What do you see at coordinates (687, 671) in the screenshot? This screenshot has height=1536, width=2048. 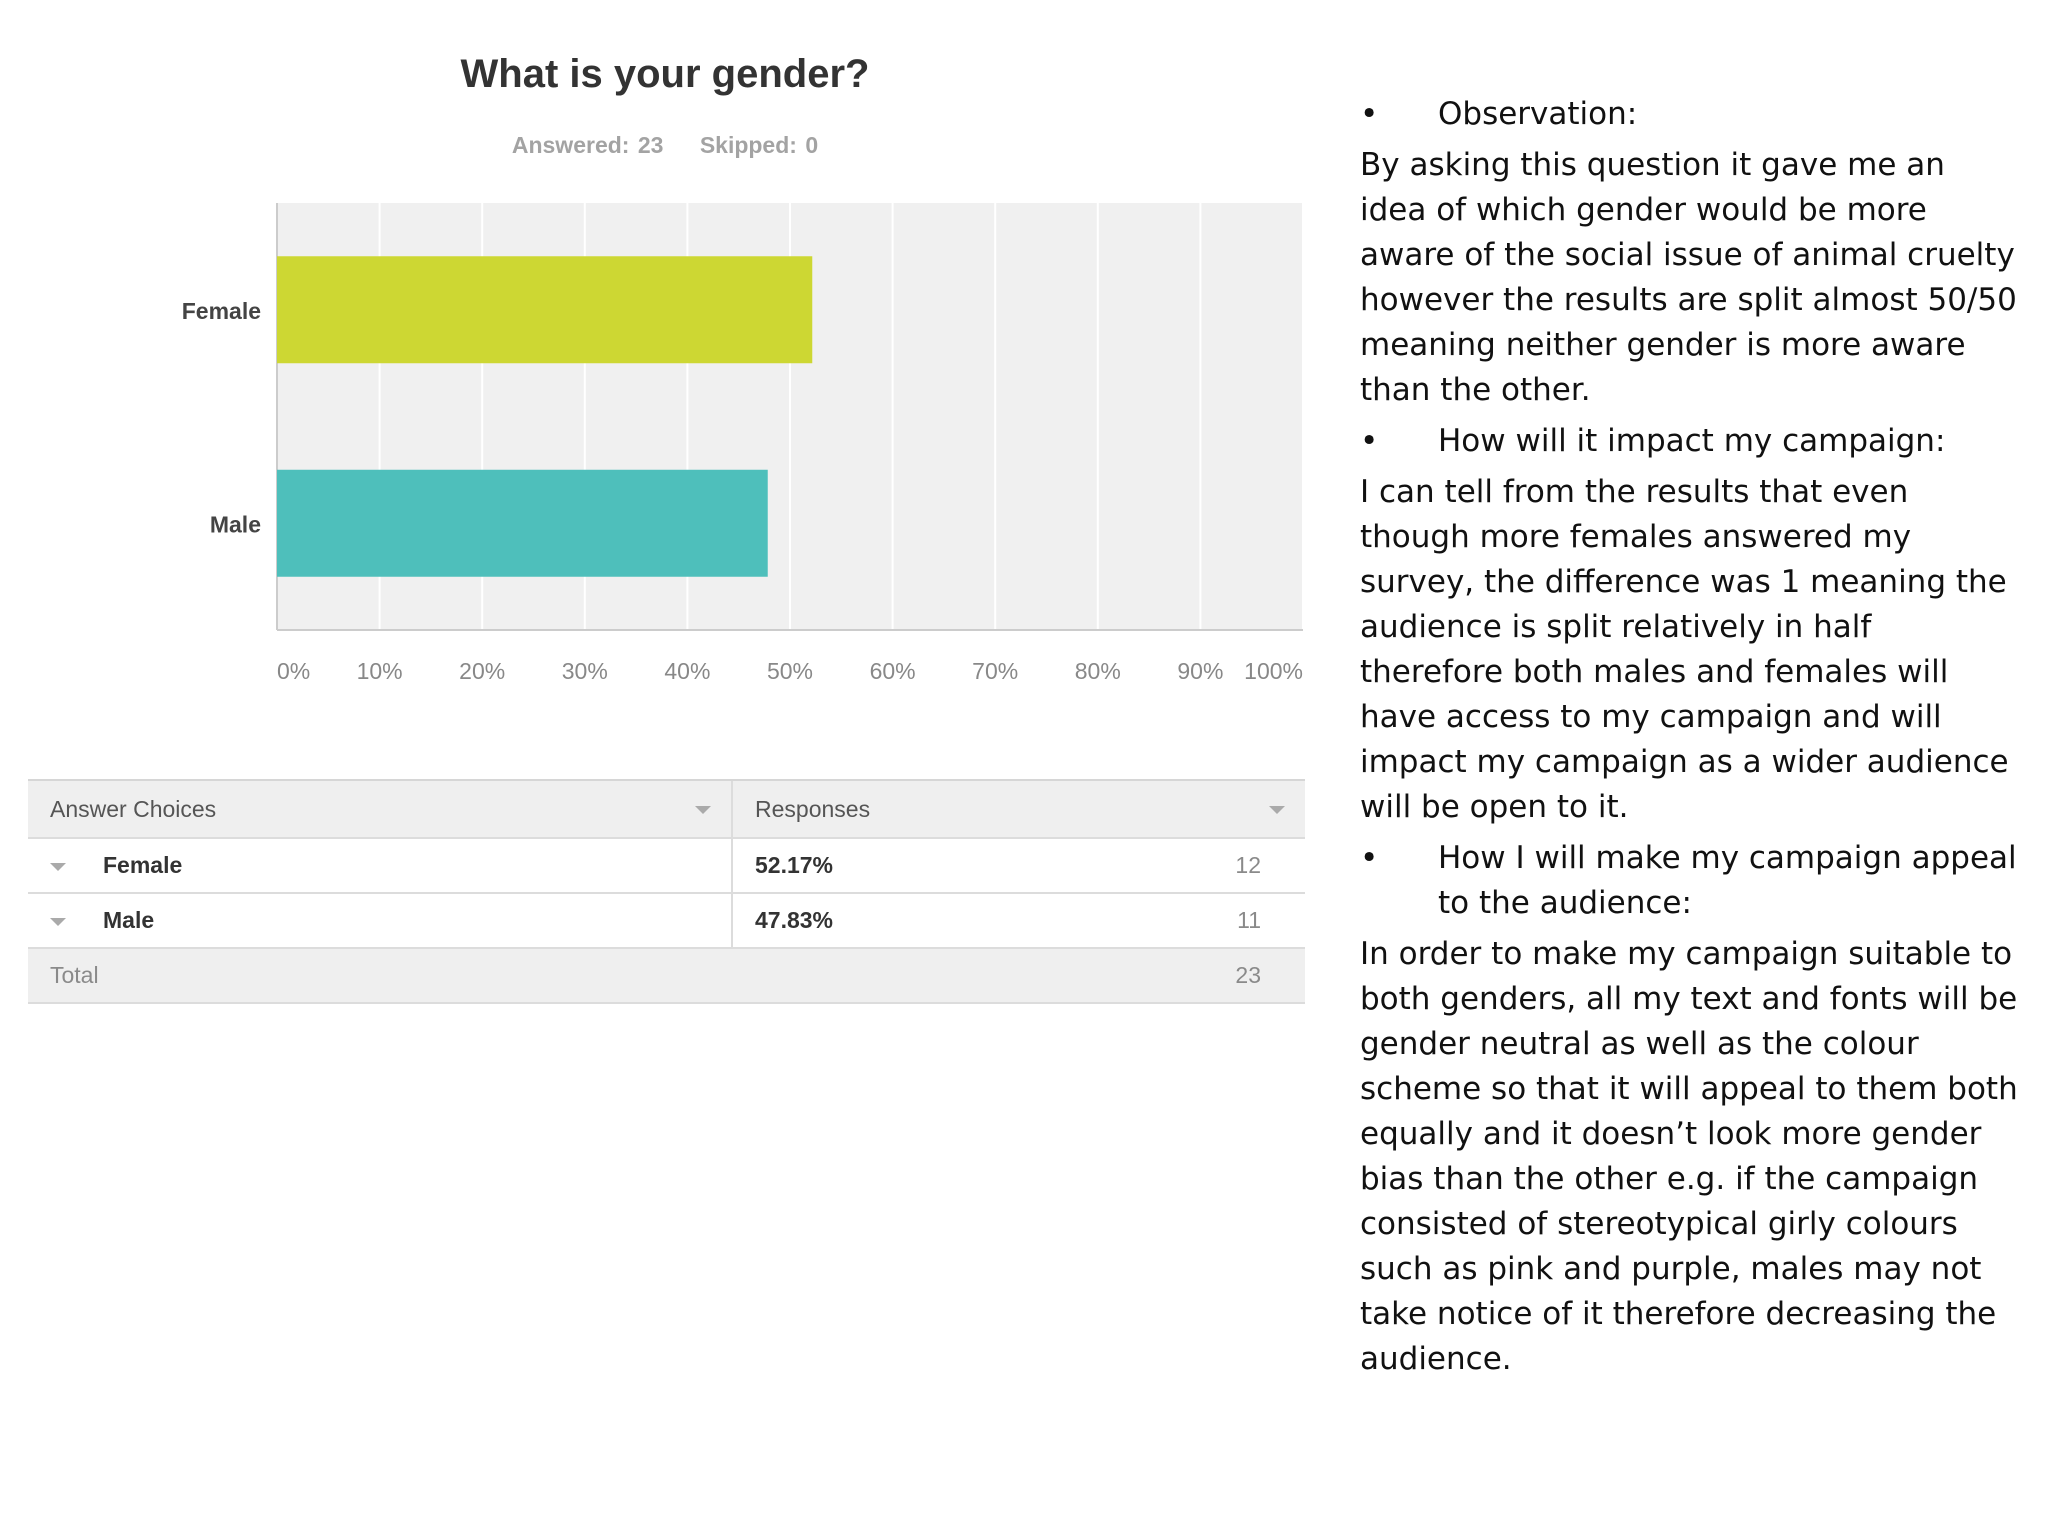 I see `x-tick-label: 40%` at bounding box center [687, 671].